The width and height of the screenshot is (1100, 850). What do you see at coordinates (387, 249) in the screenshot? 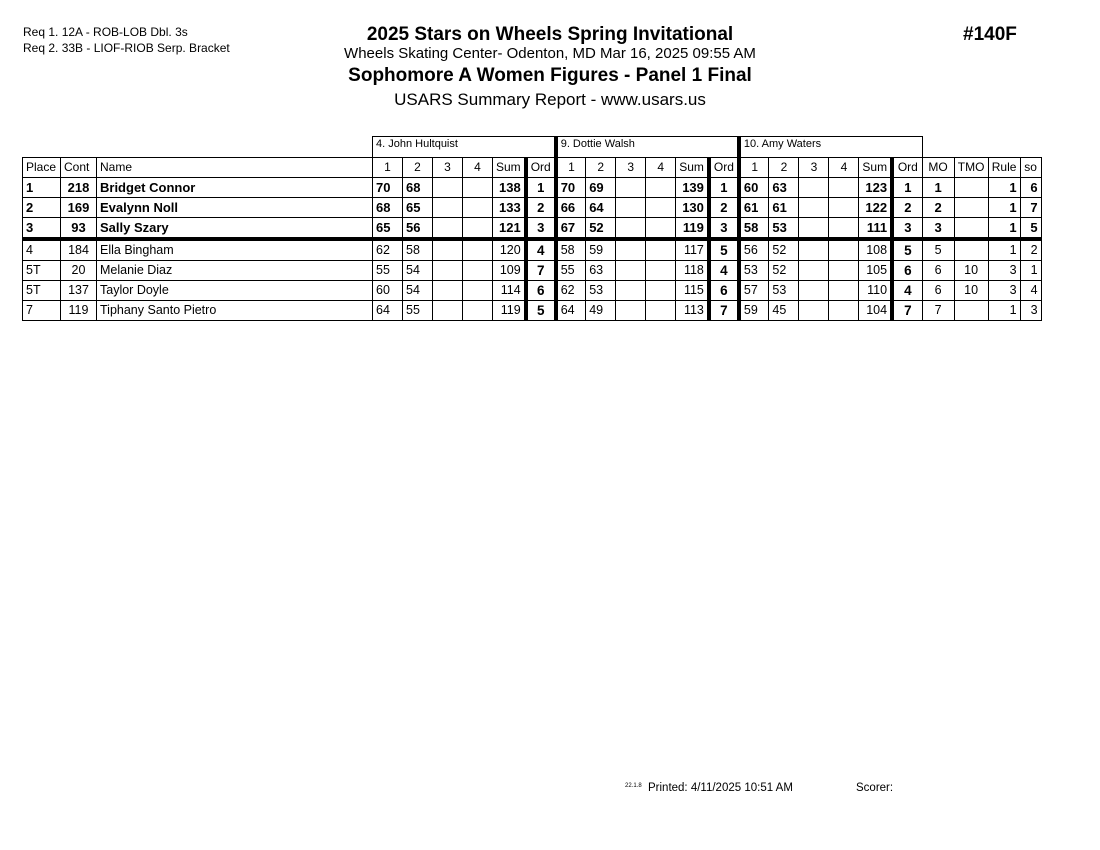
I see `score-cell: 62` at bounding box center [387, 249].